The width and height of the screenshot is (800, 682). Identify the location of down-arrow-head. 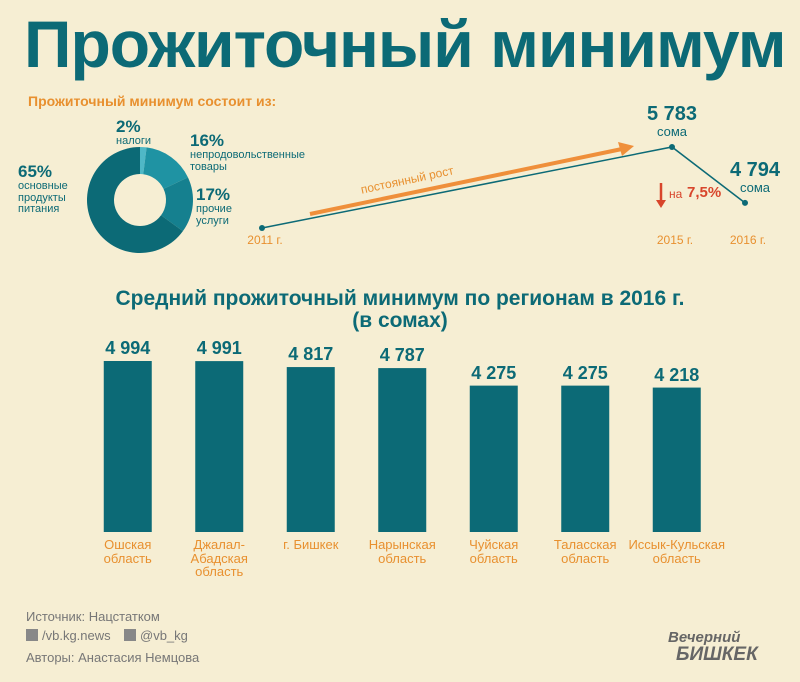
(661, 204).